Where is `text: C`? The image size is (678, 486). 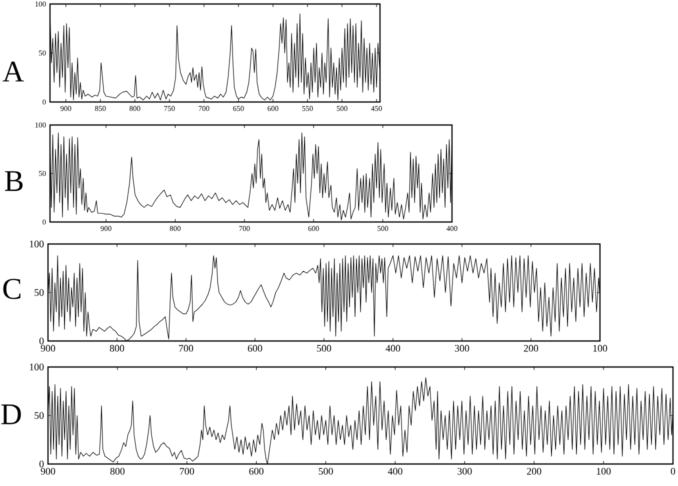 text: C is located at coordinates (11, 288).